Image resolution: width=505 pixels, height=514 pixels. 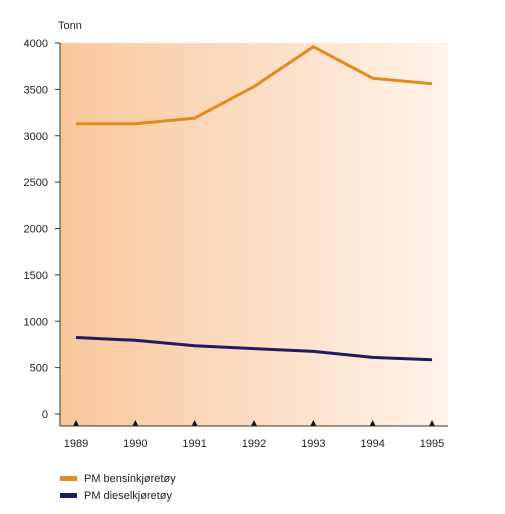 I want to click on y-axis: 0 500 1000 1500 2000 2500 3000 3500 4000, so click(x=42, y=229).